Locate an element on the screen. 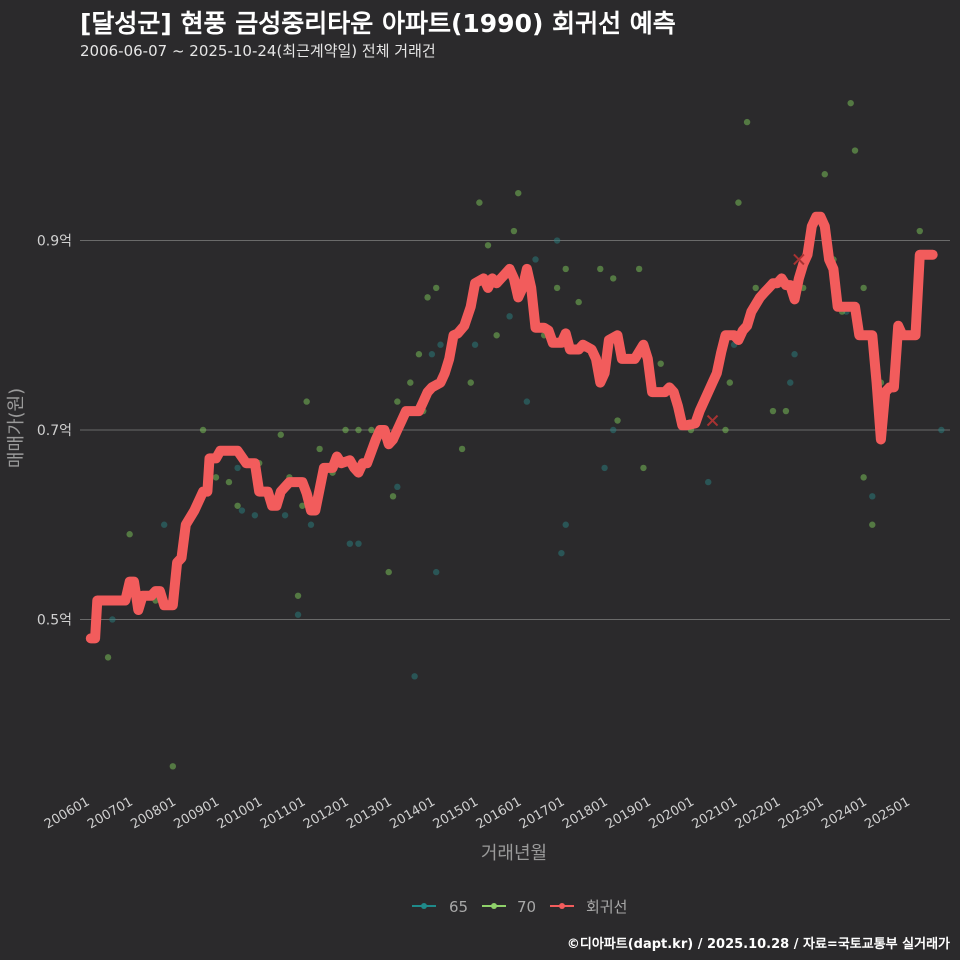 This screenshot has width=960, height=960. x-tick-label: 200901 is located at coordinates (197, 813).